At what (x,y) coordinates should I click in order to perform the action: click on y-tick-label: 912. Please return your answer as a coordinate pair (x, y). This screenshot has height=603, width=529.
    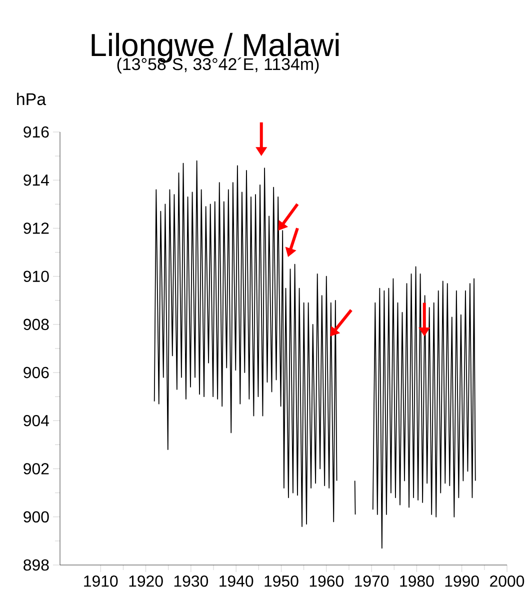
    Looking at the image, I should click on (36, 228).